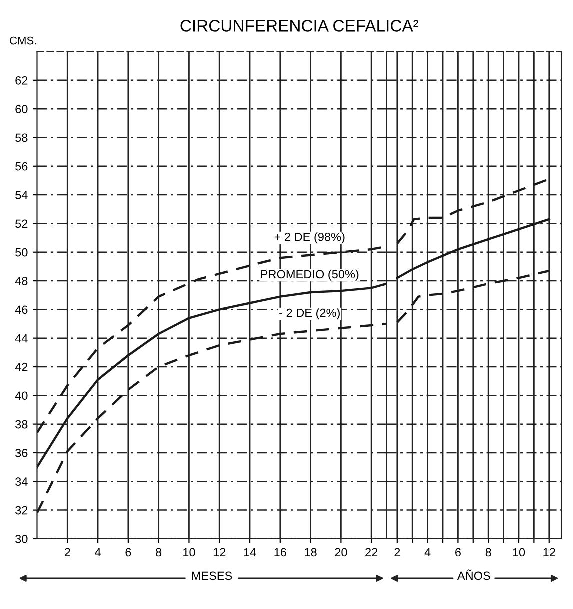 The height and width of the screenshot is (609, 573). Describe the element at coordinates (22, 539) in the screenshot. I see `y-tick-label: 30` at that location.